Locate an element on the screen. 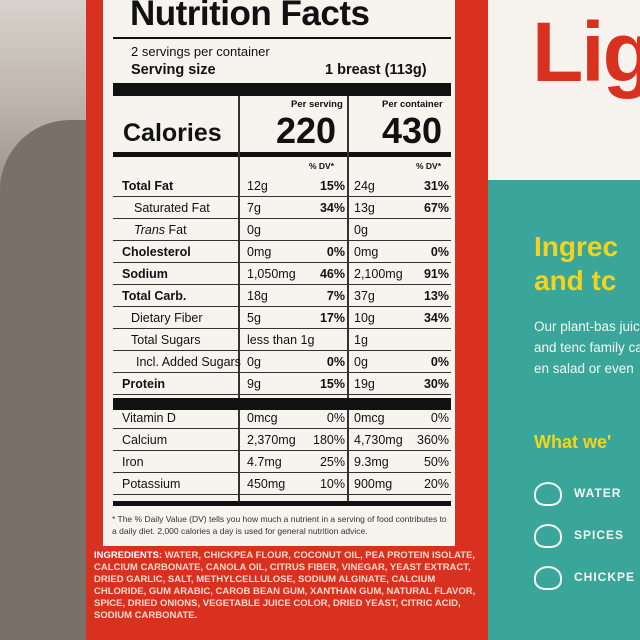 The height and width of the screenshot is (640, 640). calories-per-container: 430 is located at coordinates (412, 130).